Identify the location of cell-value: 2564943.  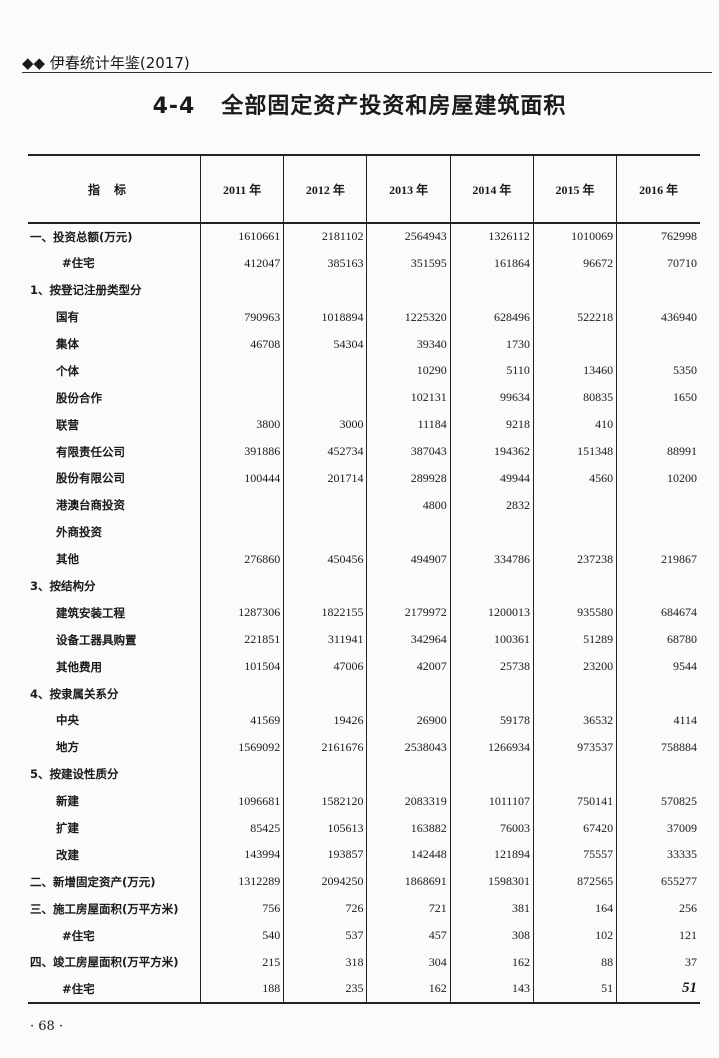
(408, 236).